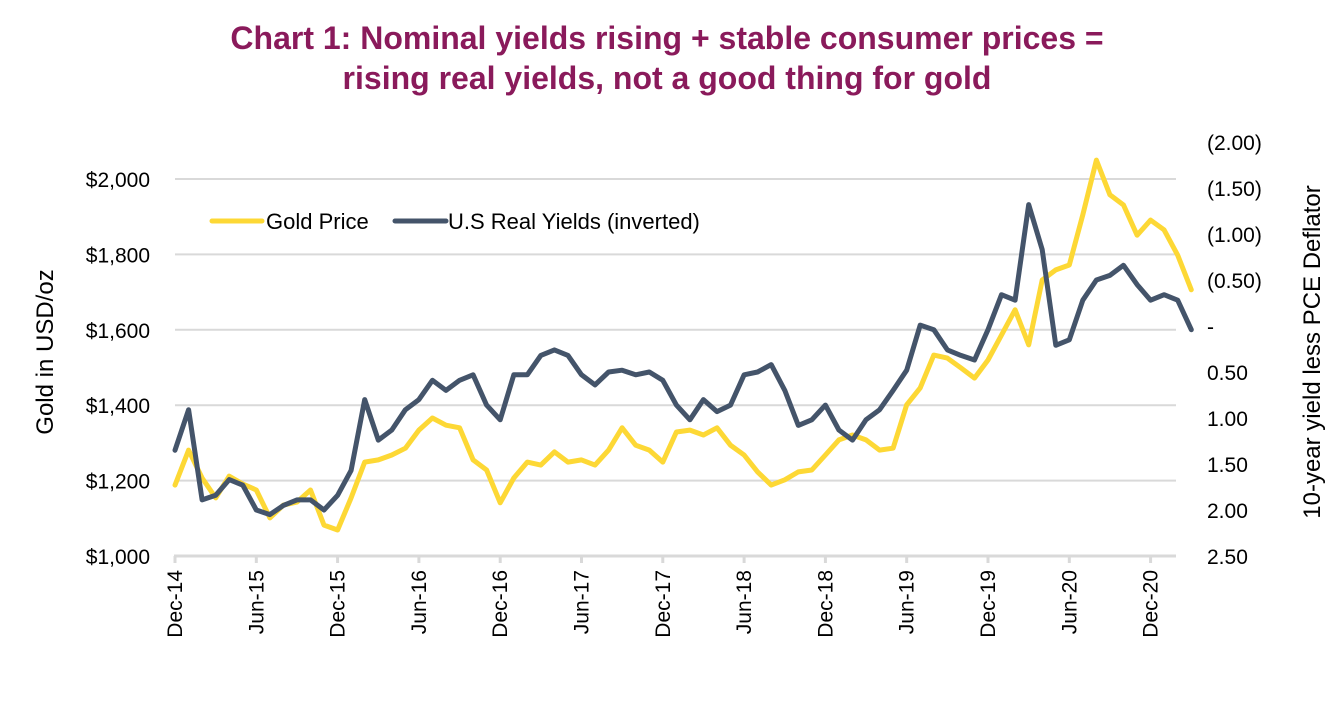 The height and width of the screenshot is (704, 1334). What do you see at coordinates (1227, 419) in the screenshot?
I see `y-tick-label-right: 1.00` at bounding box center [1227, 419].